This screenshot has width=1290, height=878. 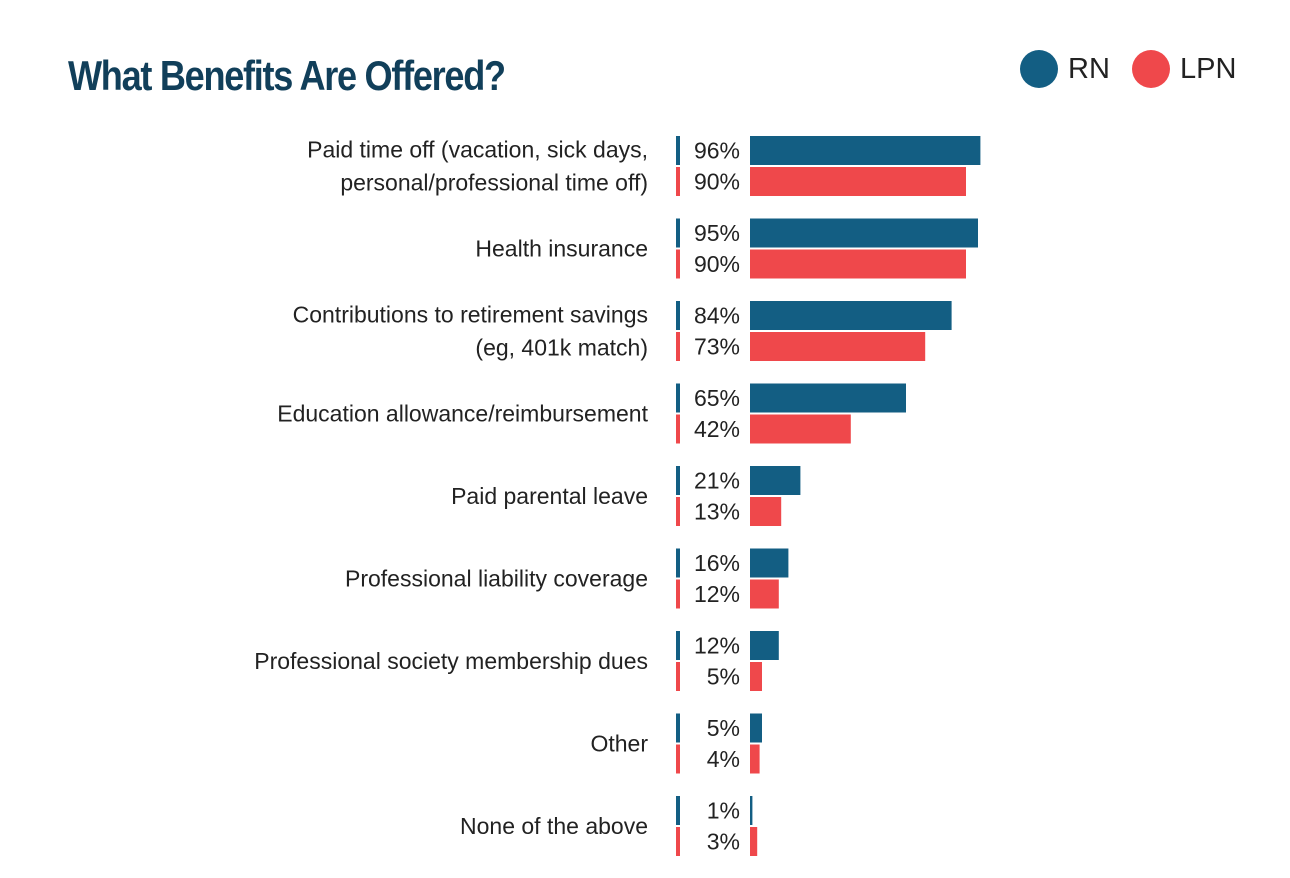 What do you see at coordinates (496, 579) in the screenshot?
I see `category-label: Professional liability coverage` at bounding box center [496, 579].